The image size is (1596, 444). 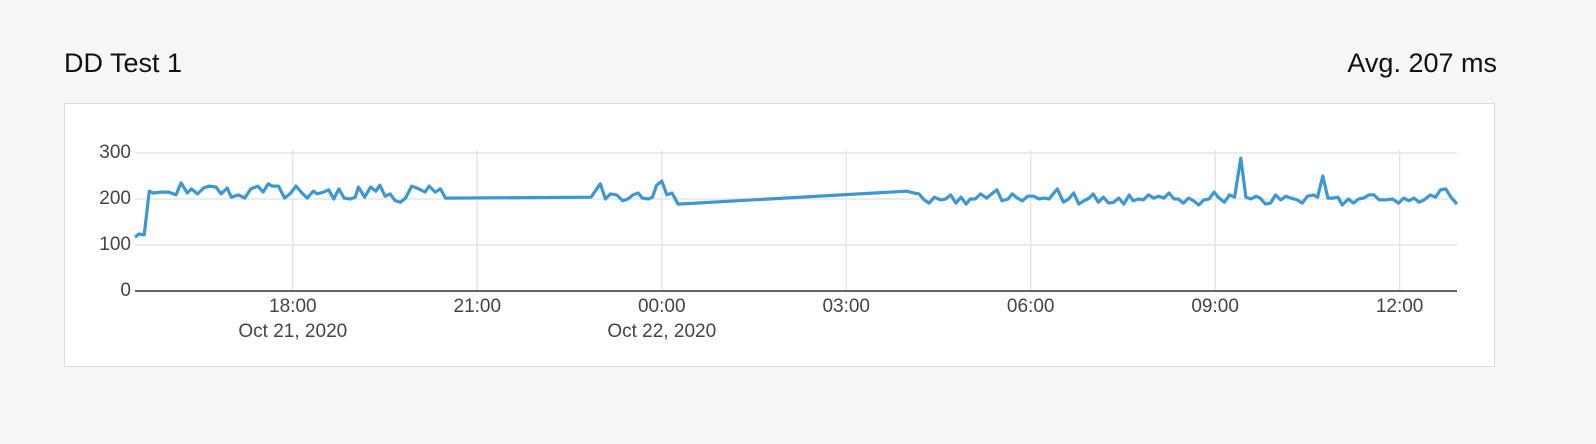 I want to click on title: DD Test 1, so click(x=123, y=63).